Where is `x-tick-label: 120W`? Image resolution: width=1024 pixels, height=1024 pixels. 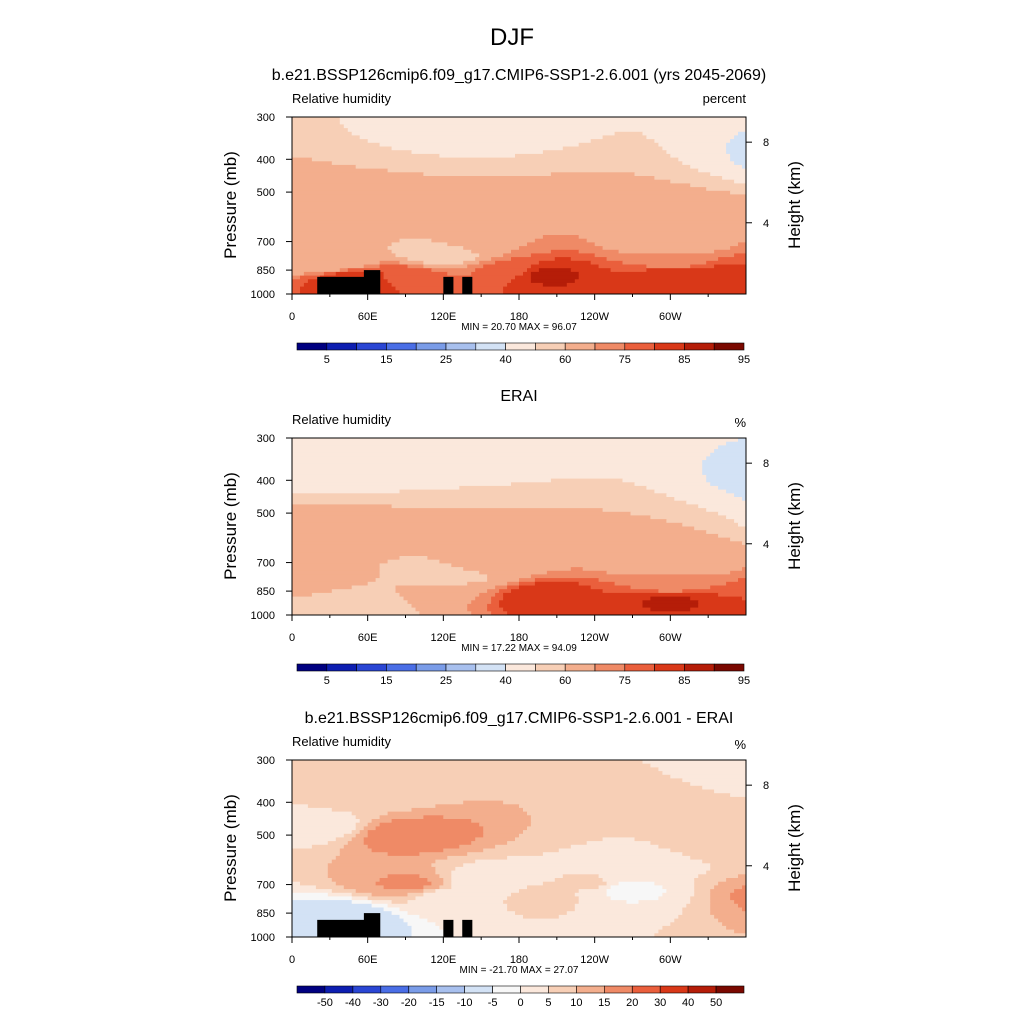 x-tick-label: 120W is located at coordinates (594, 317).